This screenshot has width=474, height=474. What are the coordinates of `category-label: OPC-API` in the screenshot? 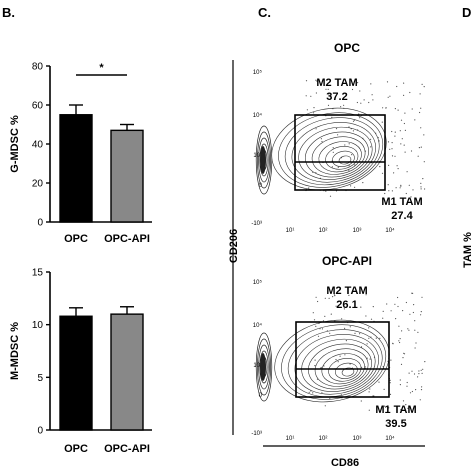 It's located at (127, 239).